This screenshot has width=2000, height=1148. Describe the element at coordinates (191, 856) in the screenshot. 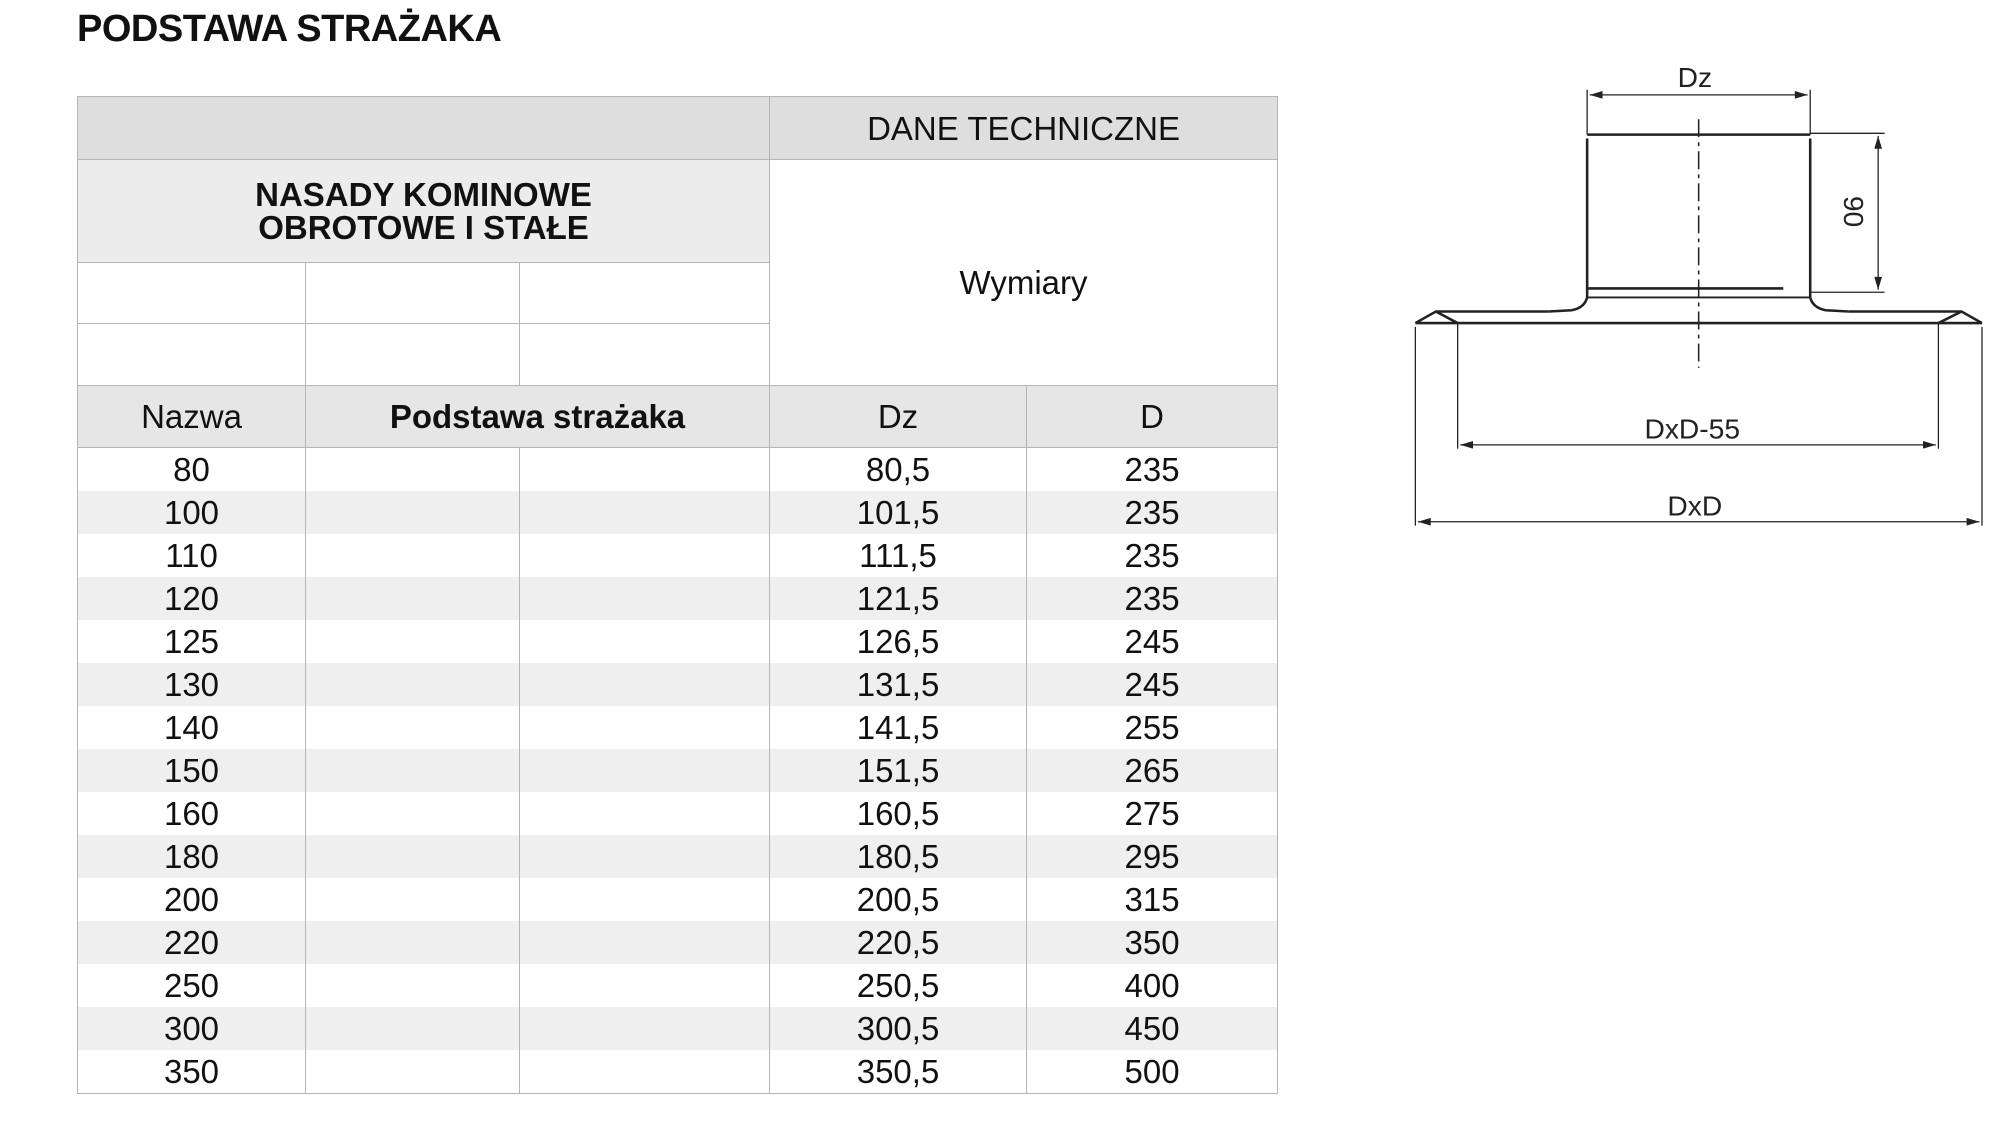

I see `cell-nazwa: 180` at that location.